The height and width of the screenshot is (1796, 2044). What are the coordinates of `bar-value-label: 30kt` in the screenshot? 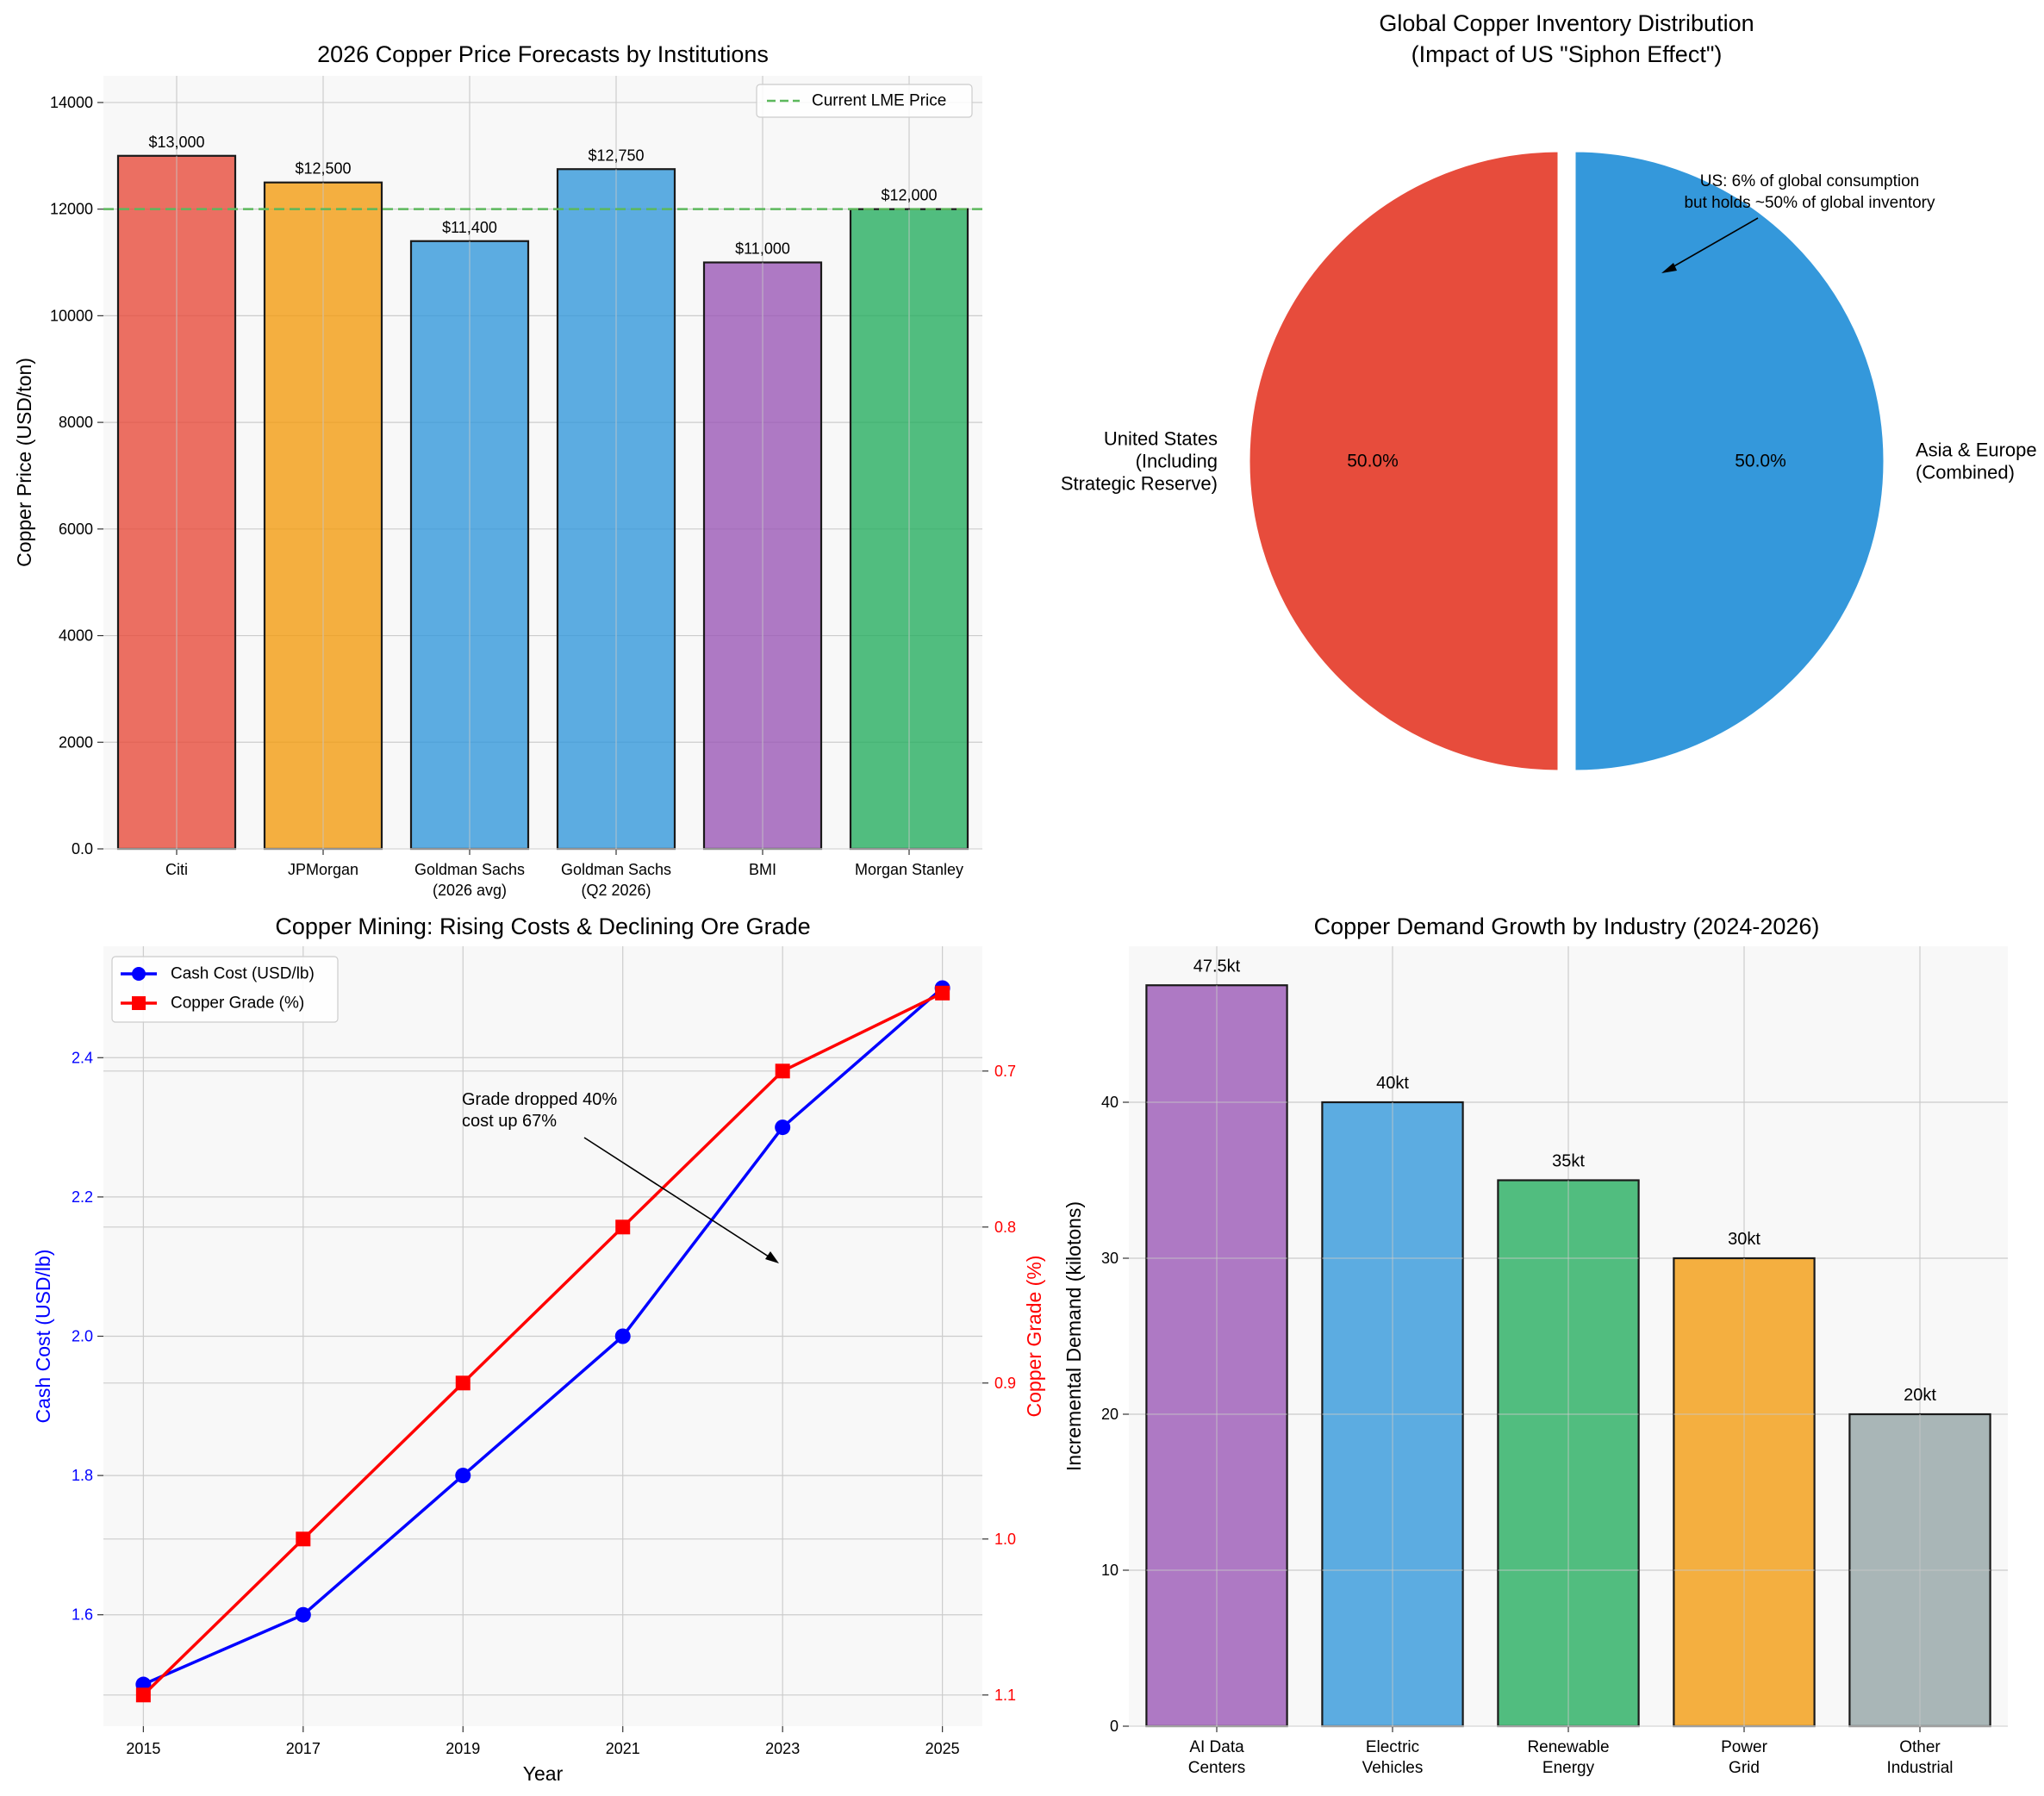 It's located at (1744, 1240).